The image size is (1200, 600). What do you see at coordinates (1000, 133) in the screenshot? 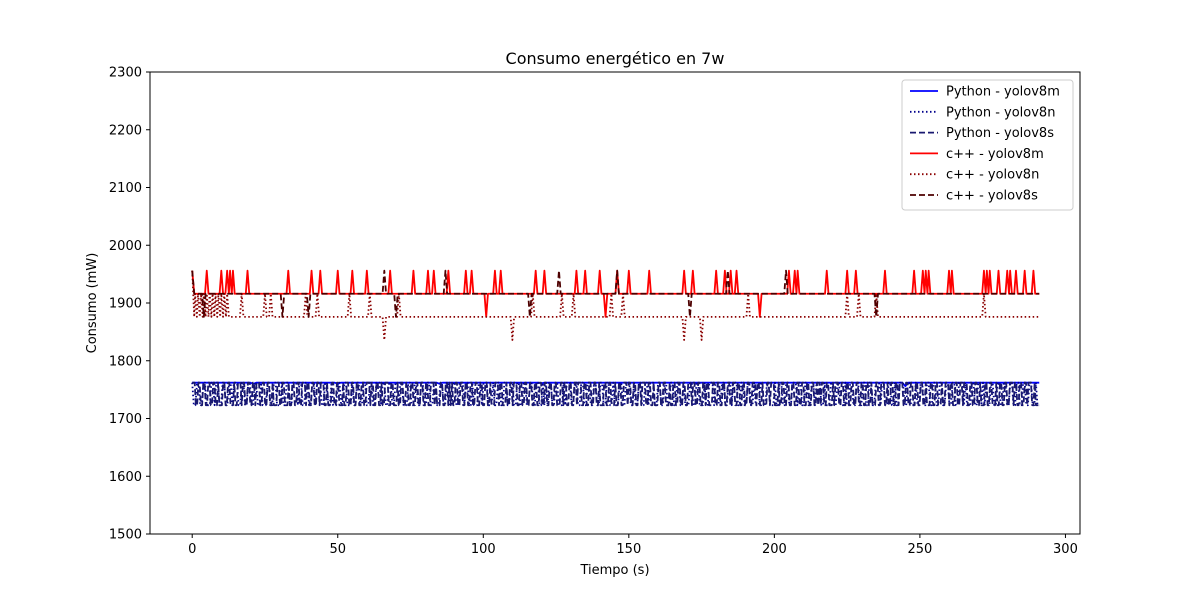
I see `legend-label: Python - yolov8s` at bounding box center [1000, 133].